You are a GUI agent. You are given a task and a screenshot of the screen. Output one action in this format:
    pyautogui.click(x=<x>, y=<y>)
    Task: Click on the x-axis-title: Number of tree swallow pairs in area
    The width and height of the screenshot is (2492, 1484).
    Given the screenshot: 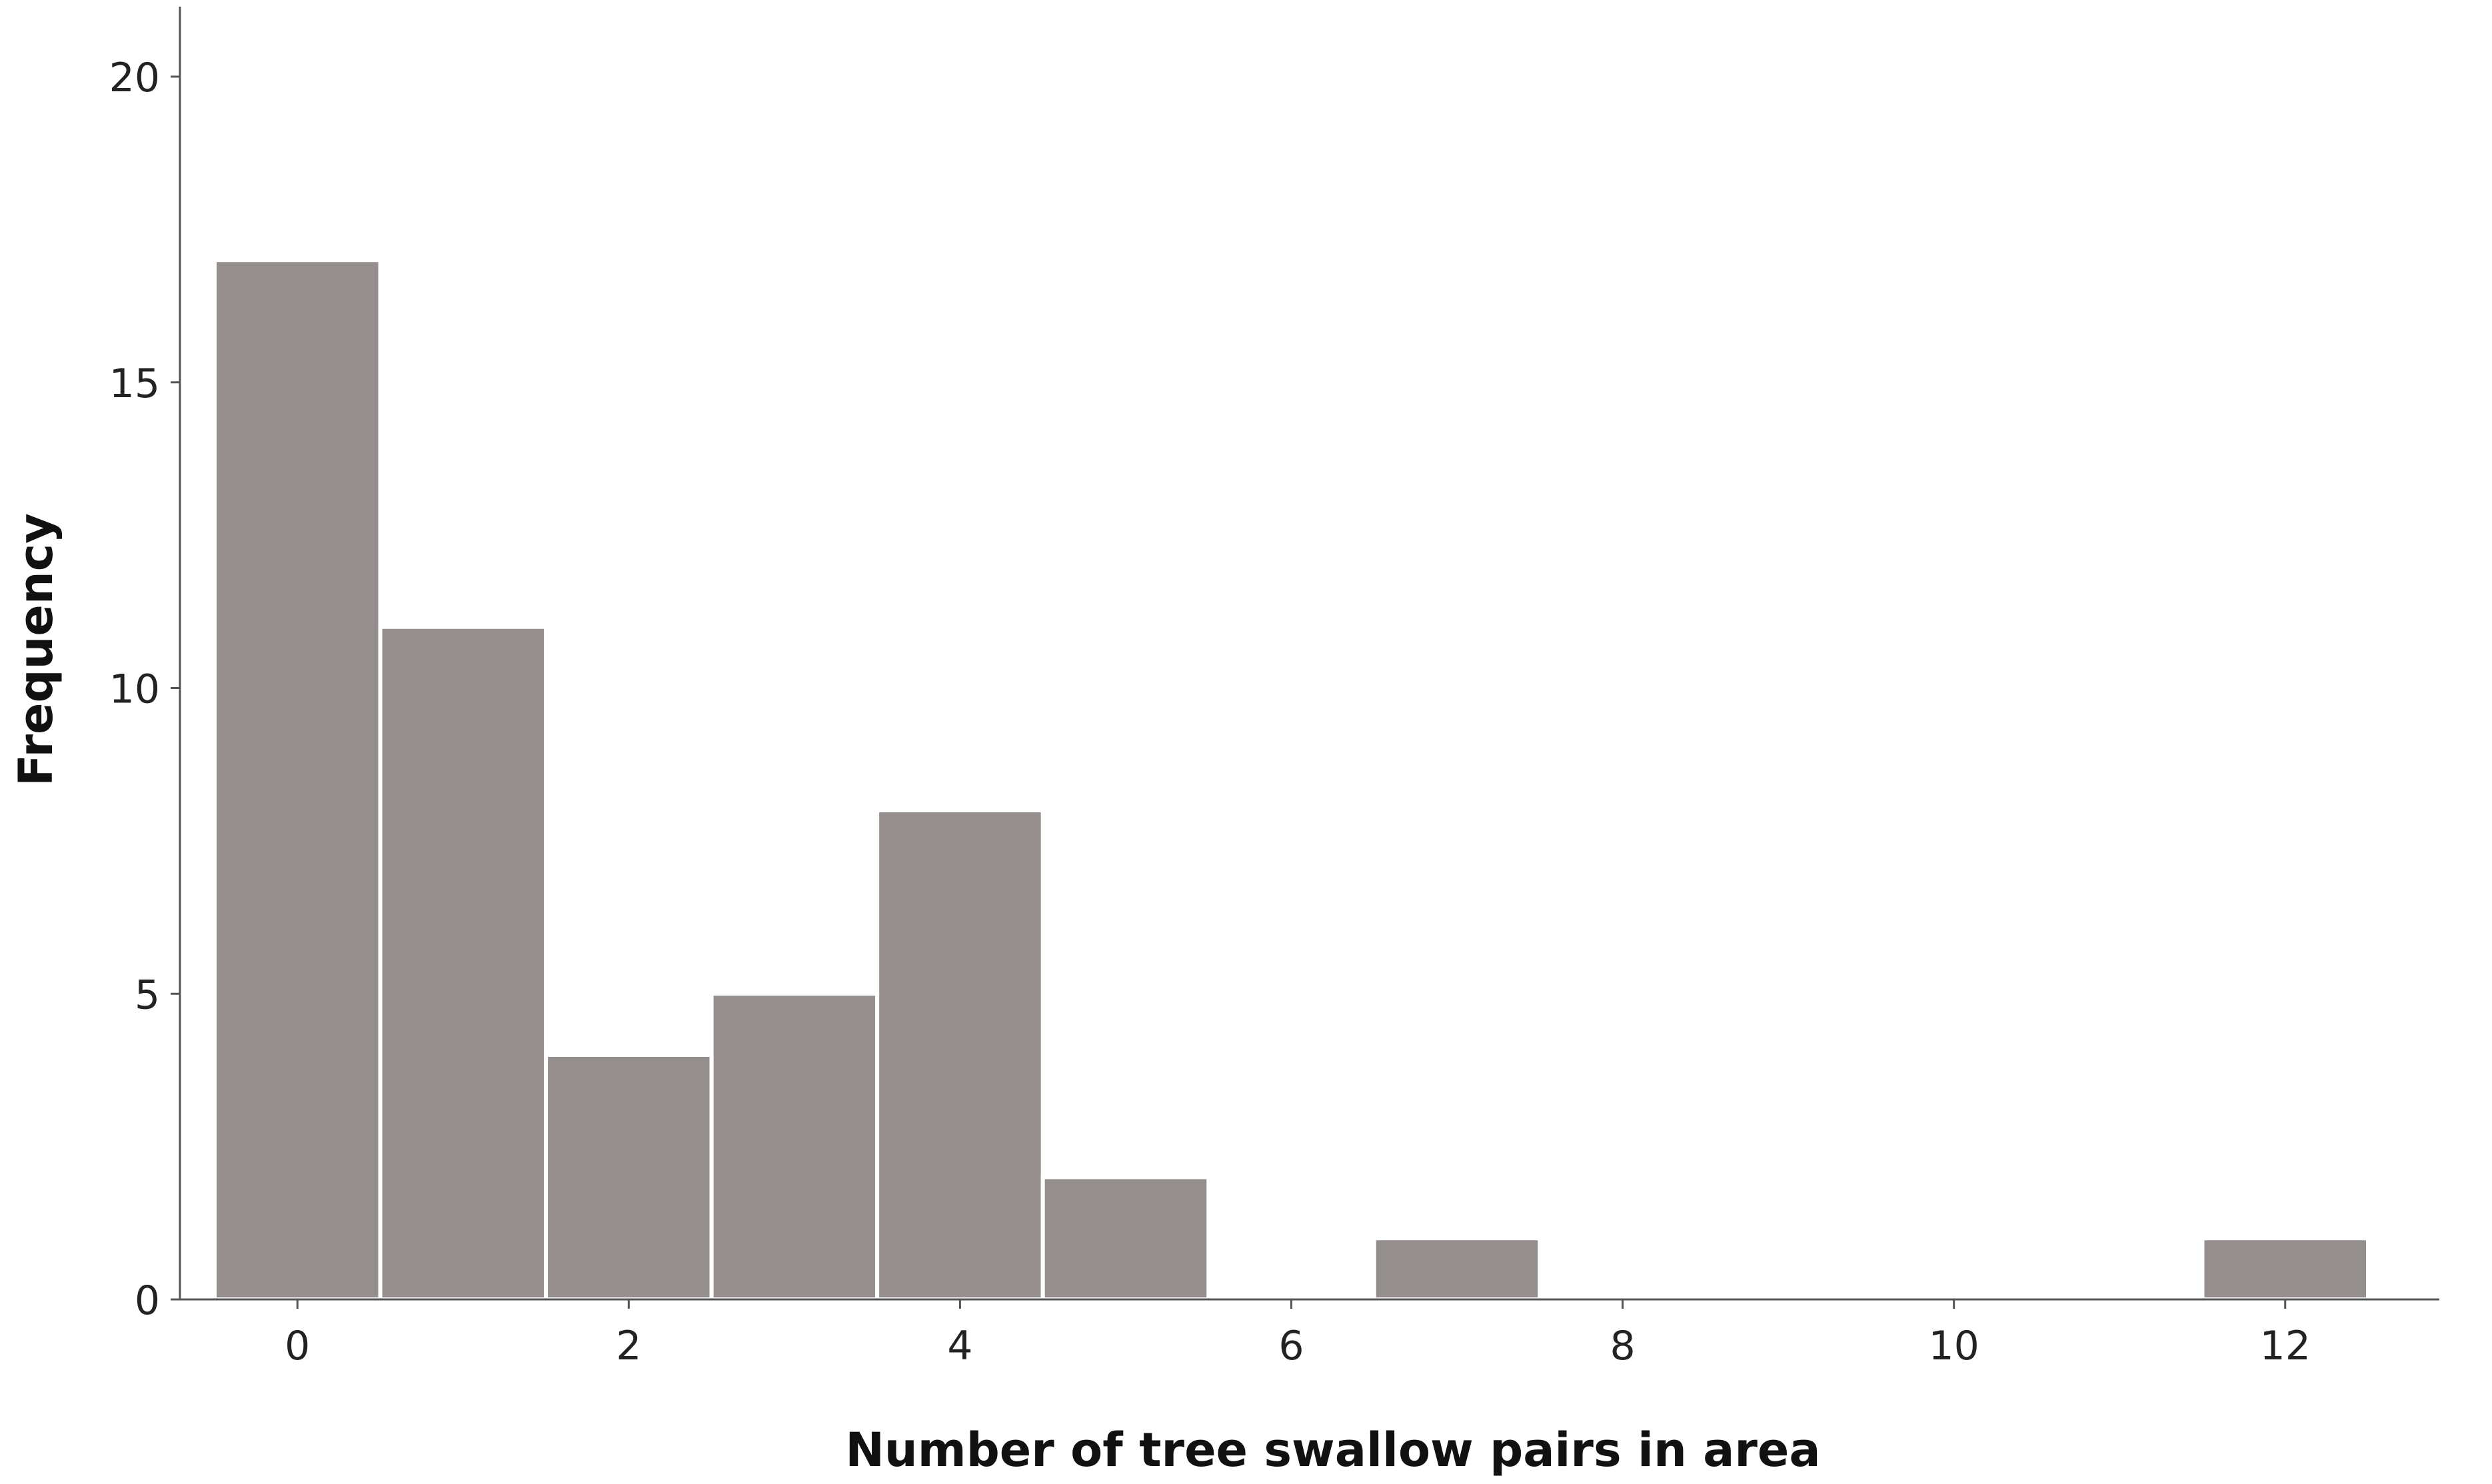 What is the action you would take?
    pyautogui.click(x=1332, y=1450)
    